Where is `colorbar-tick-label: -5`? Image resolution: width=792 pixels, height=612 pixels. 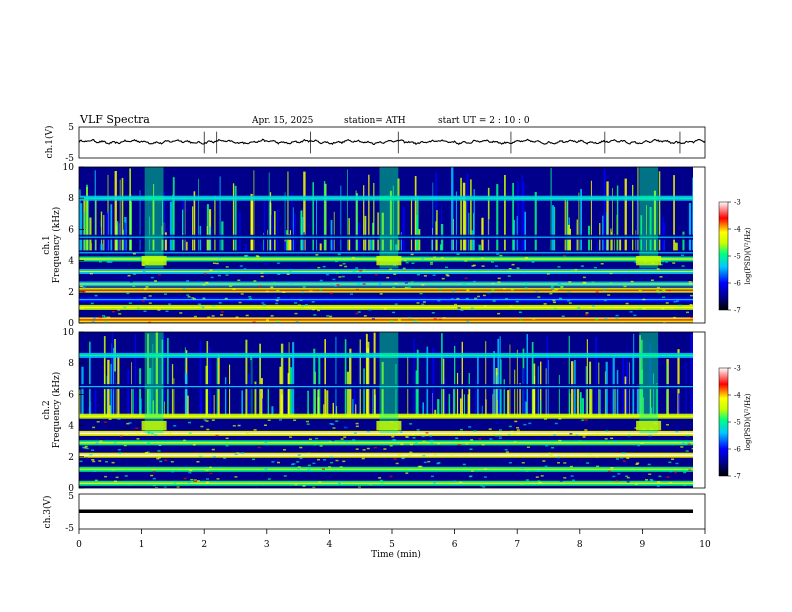 colorbar-tick-label: -5 is located at coordinates (737, 423).